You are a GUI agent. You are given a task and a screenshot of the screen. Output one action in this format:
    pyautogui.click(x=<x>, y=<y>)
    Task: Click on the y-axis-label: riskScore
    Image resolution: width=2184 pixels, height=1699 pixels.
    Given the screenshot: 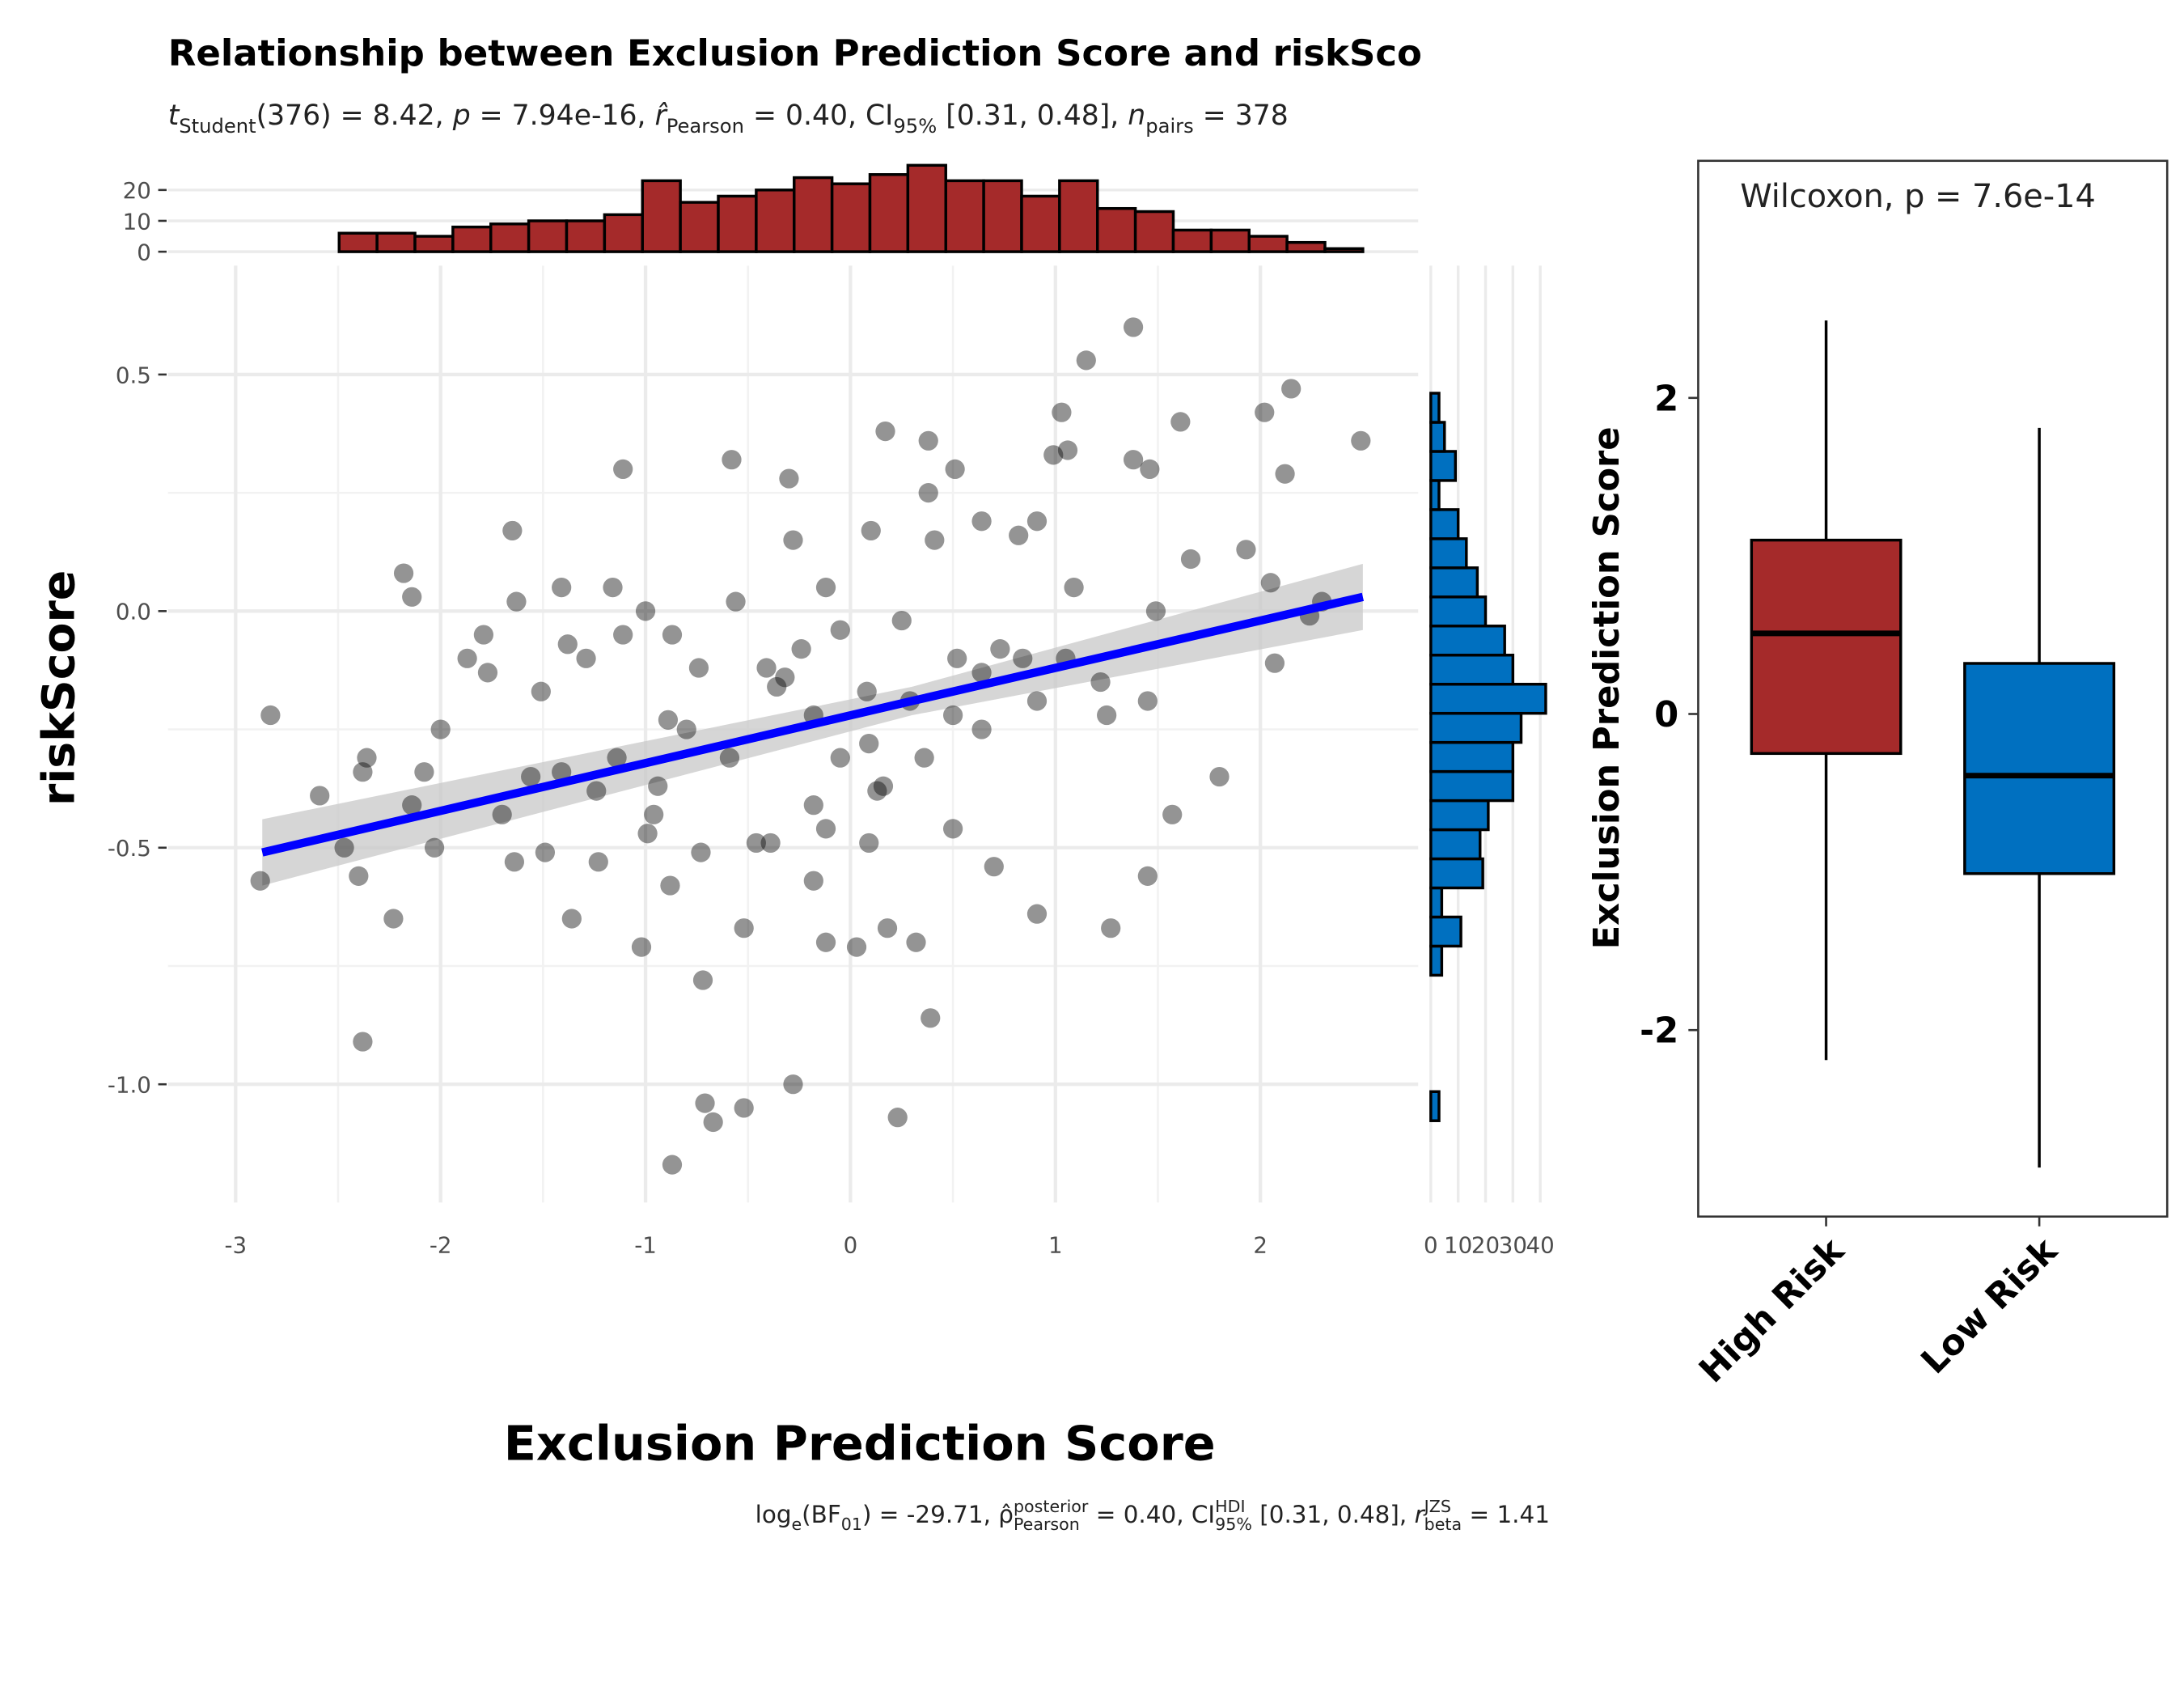 What is the action you would take?
    pyautogui.click(x=60, y=688)
    